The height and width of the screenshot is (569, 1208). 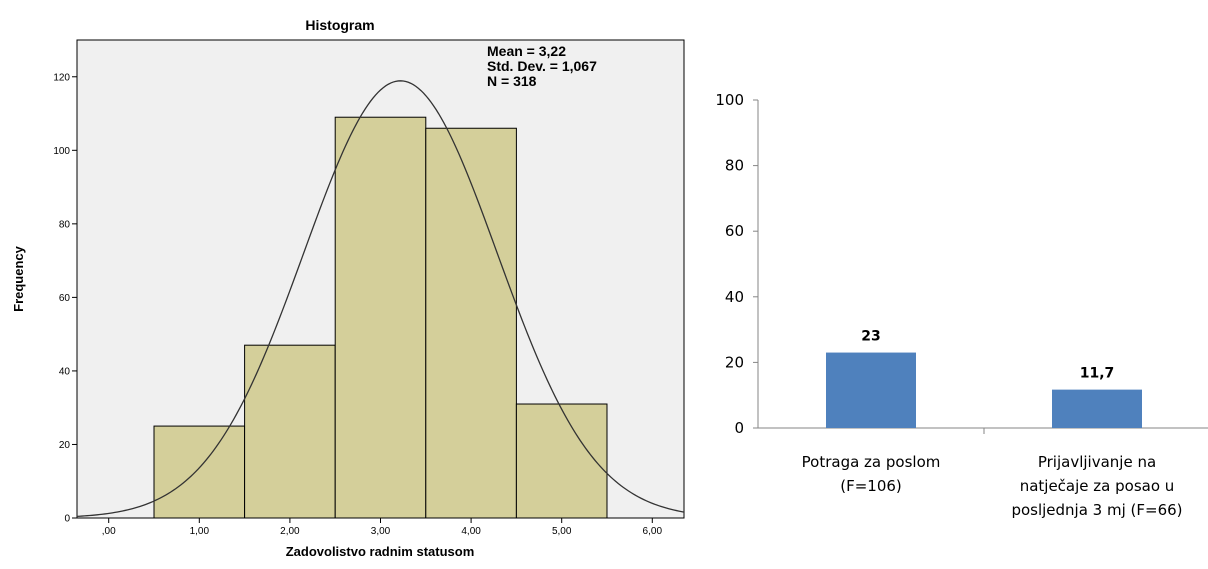 What do you see at coordinates (871, 462) in the screenshot?
I see `bar-chart-category-label: Potraga za poslom` at bounding box center [871, 462].